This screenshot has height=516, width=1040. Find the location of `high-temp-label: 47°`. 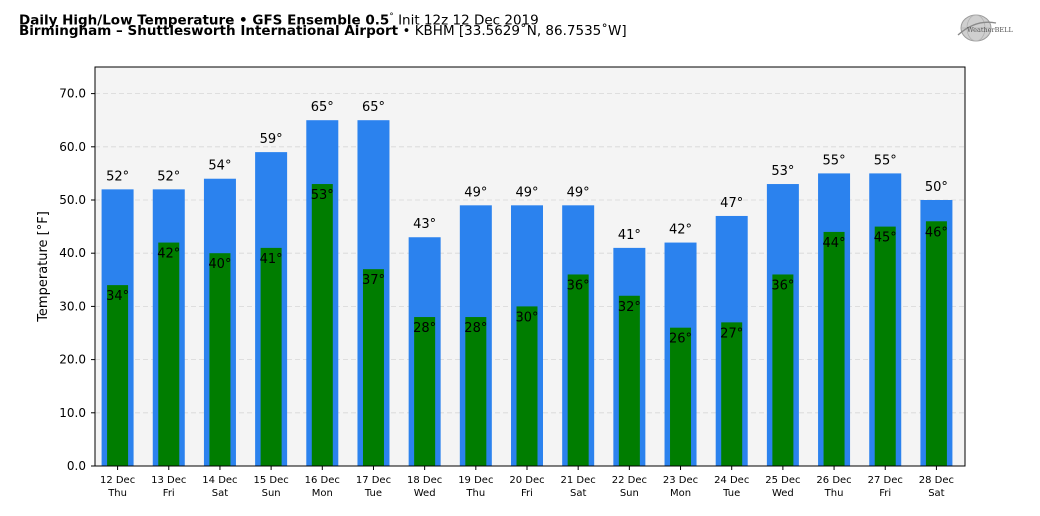

high-temp-label: 47° is located at coordinates (731, 203).